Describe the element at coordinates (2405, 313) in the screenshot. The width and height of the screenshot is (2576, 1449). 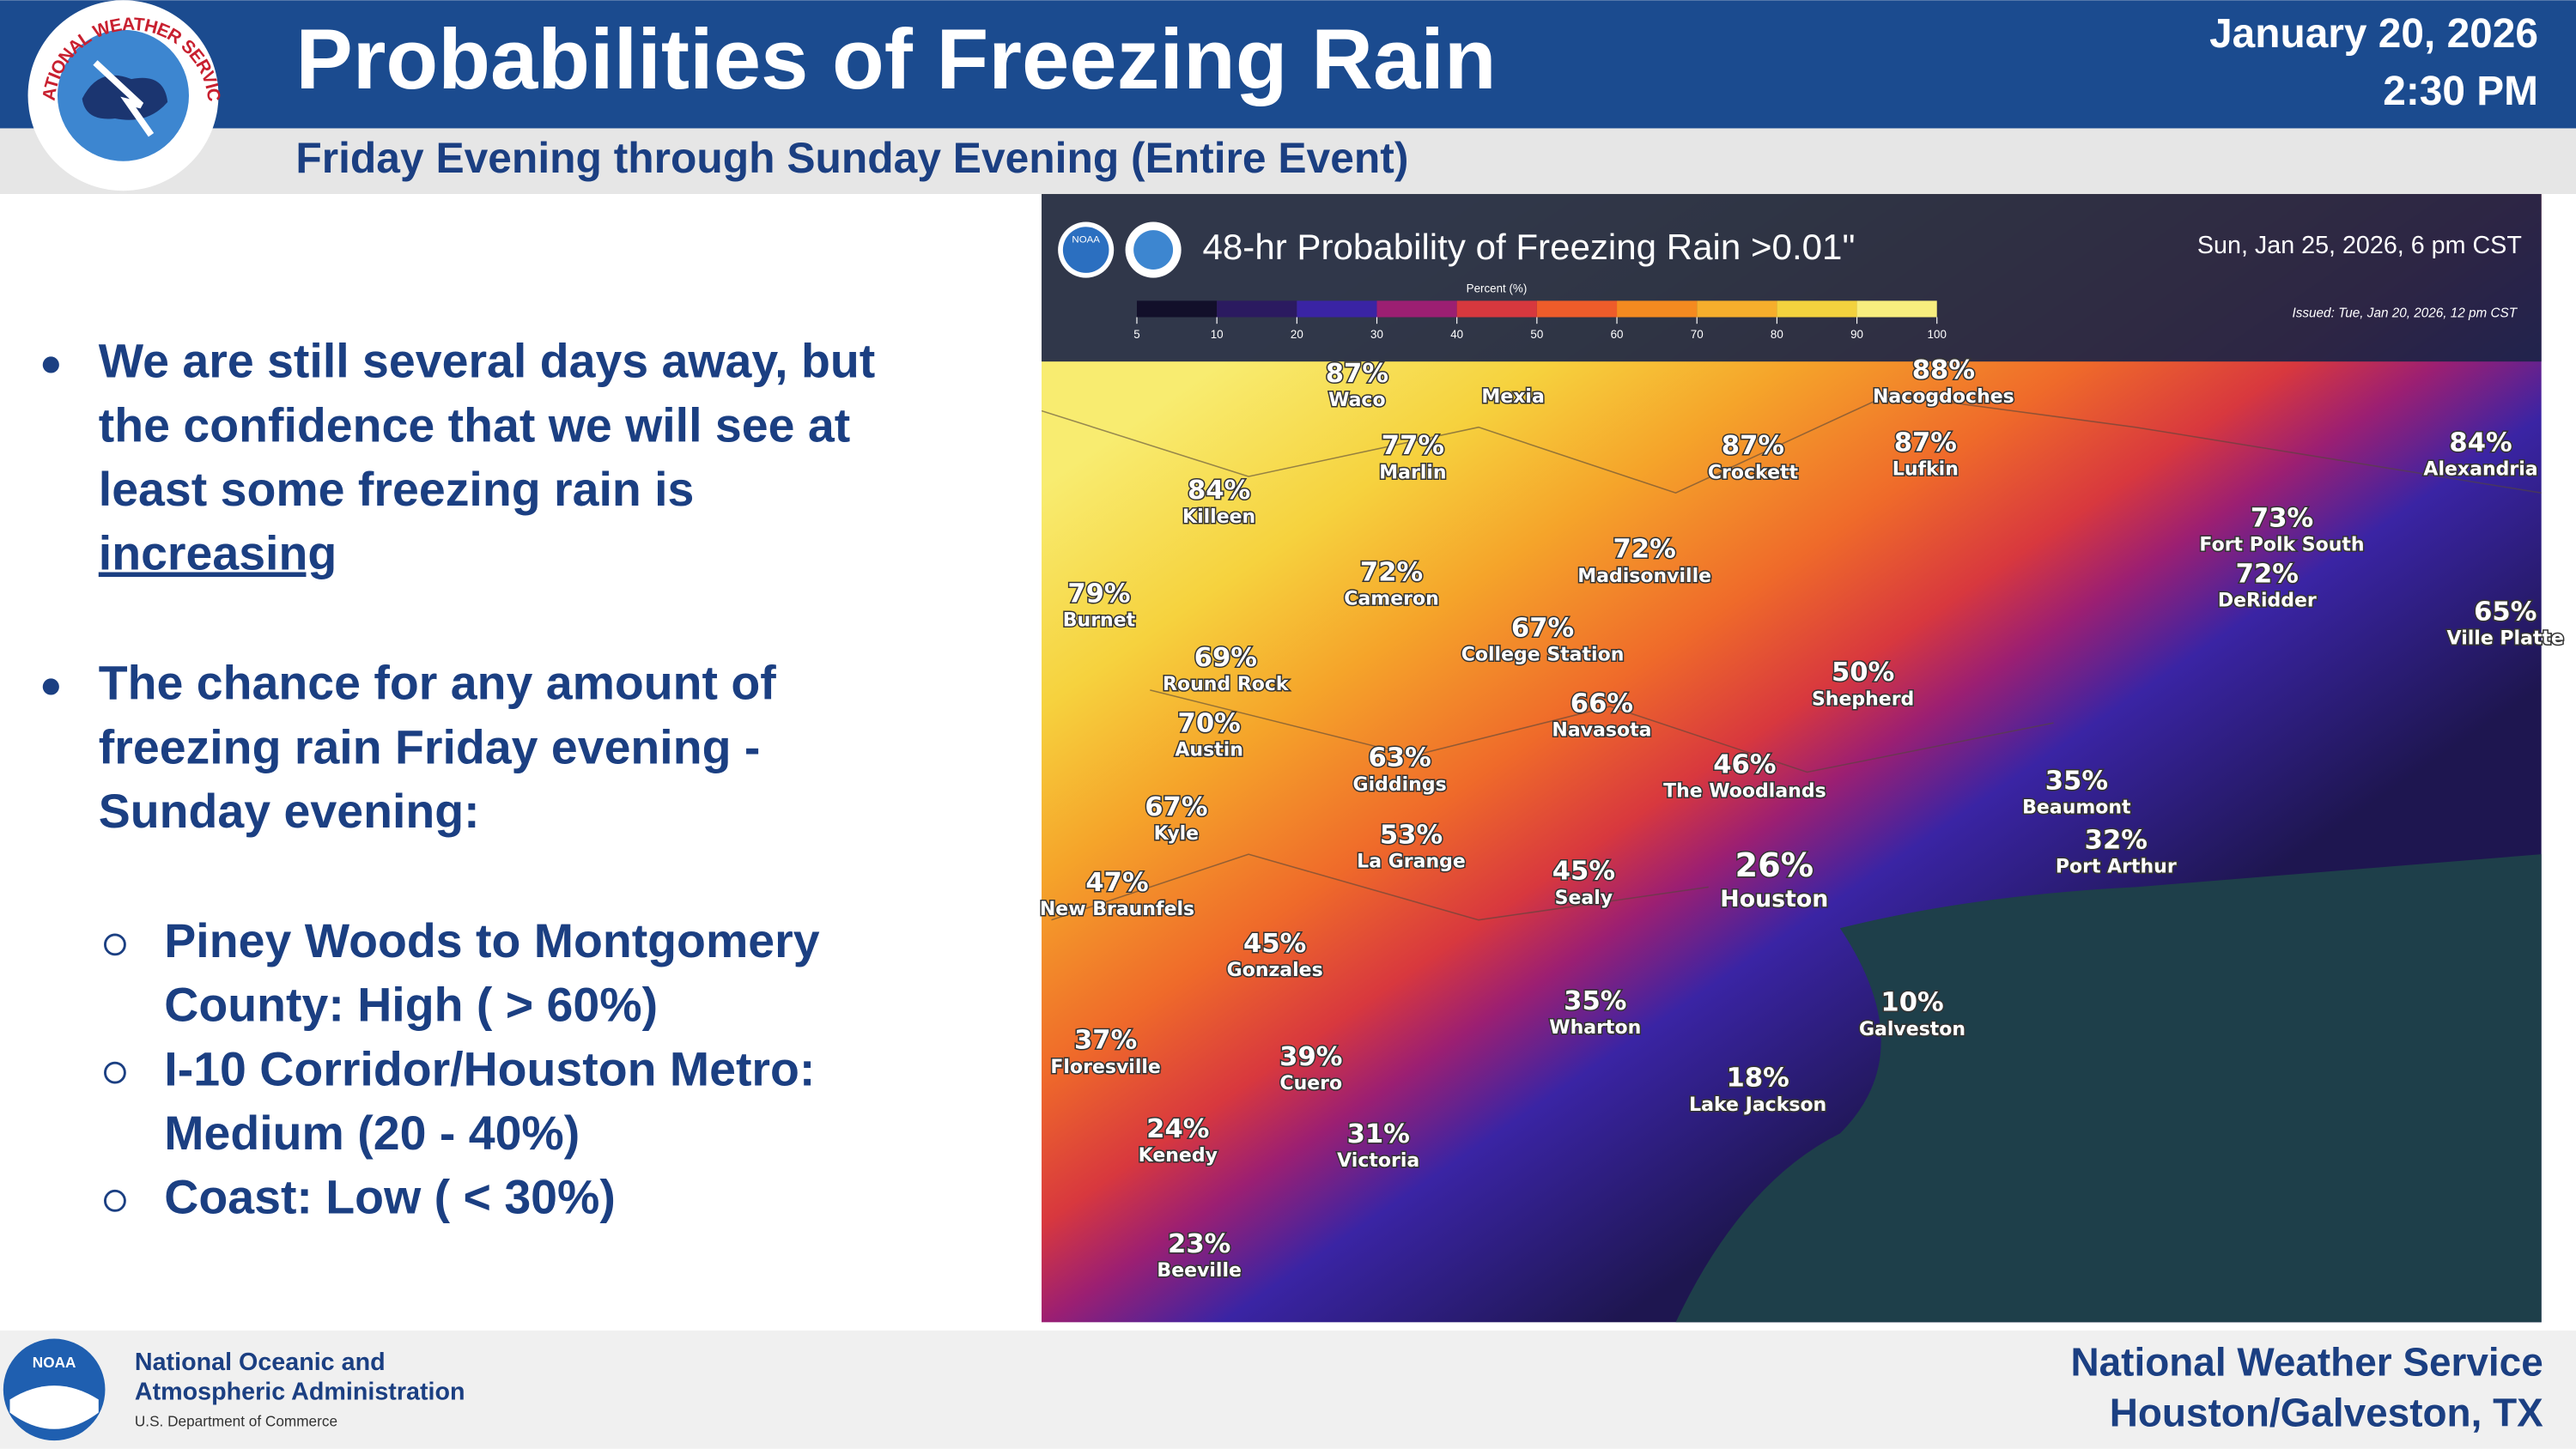
I see `map-issued: Issued: Tue, Jan 20, 2026, 12 pm CST` at that location.